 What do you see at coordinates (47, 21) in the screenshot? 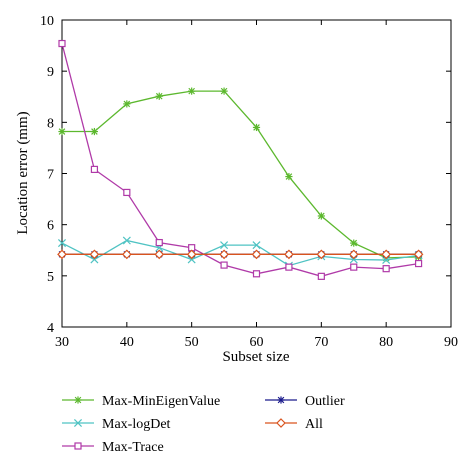
I see `y-tick-label: 10` at bounding box center [47, 21].